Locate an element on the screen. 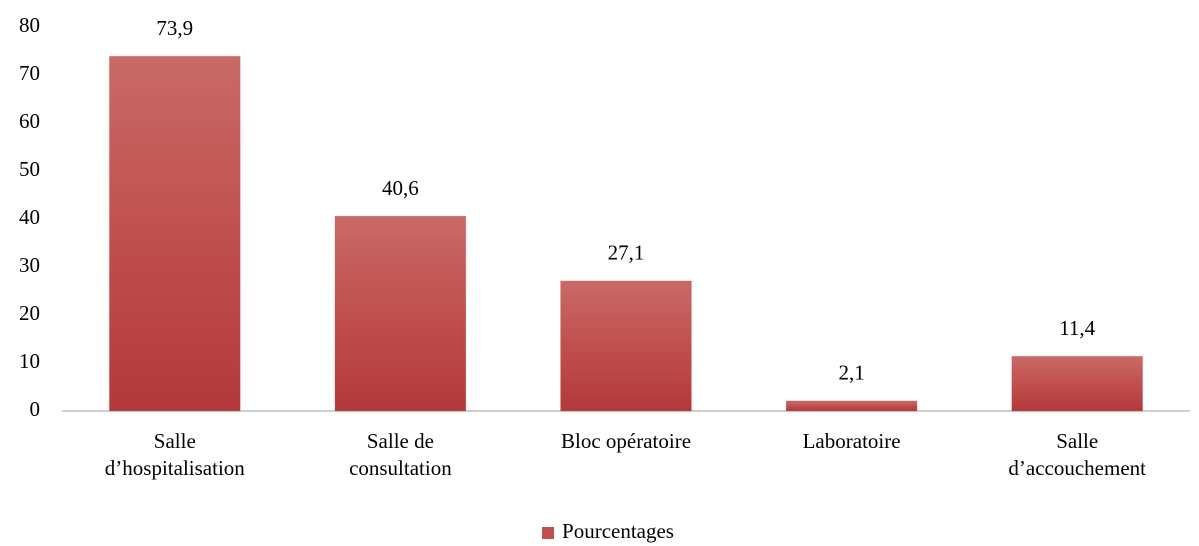 This screenshot has width=1199, height=546. y-tick-label: 30 is located at coordinates (29, 265).